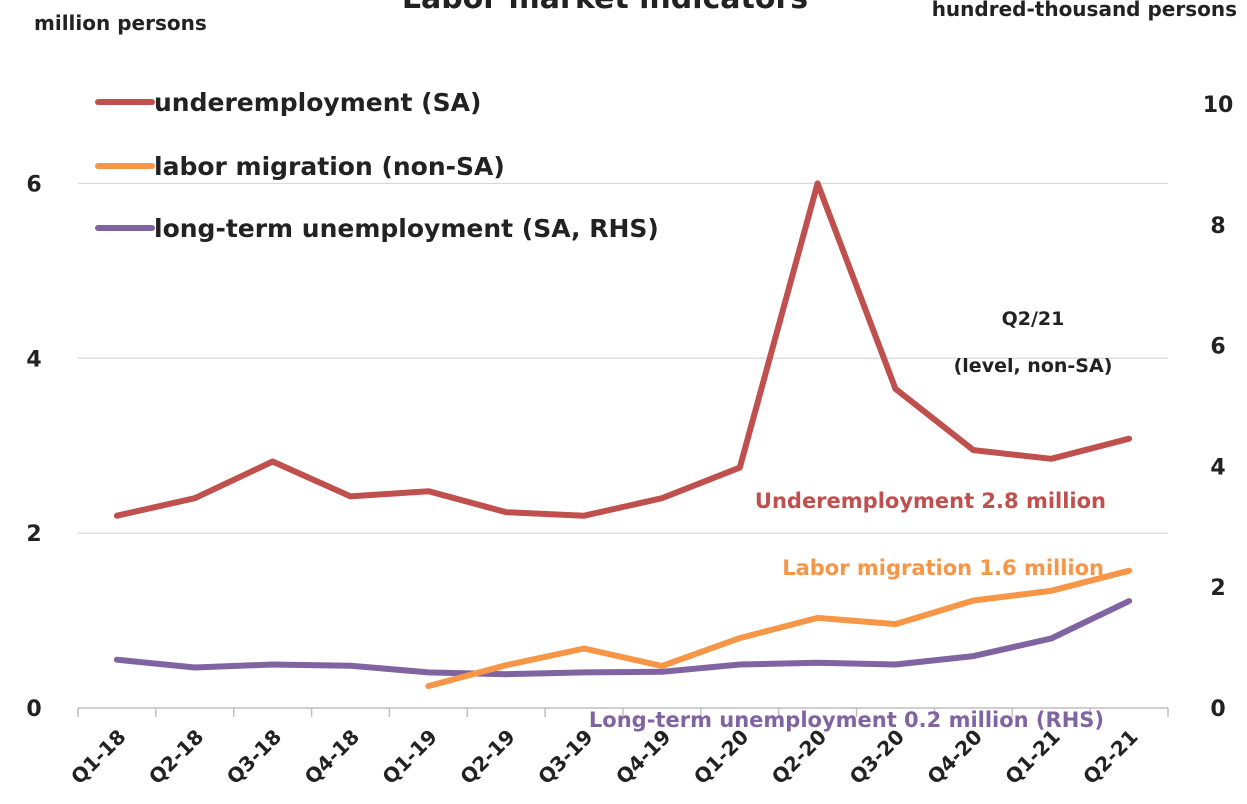  Describe the element at coordinates (98, 757) in the screenshot. I see `x-tick-label: Q1-18` at that location.